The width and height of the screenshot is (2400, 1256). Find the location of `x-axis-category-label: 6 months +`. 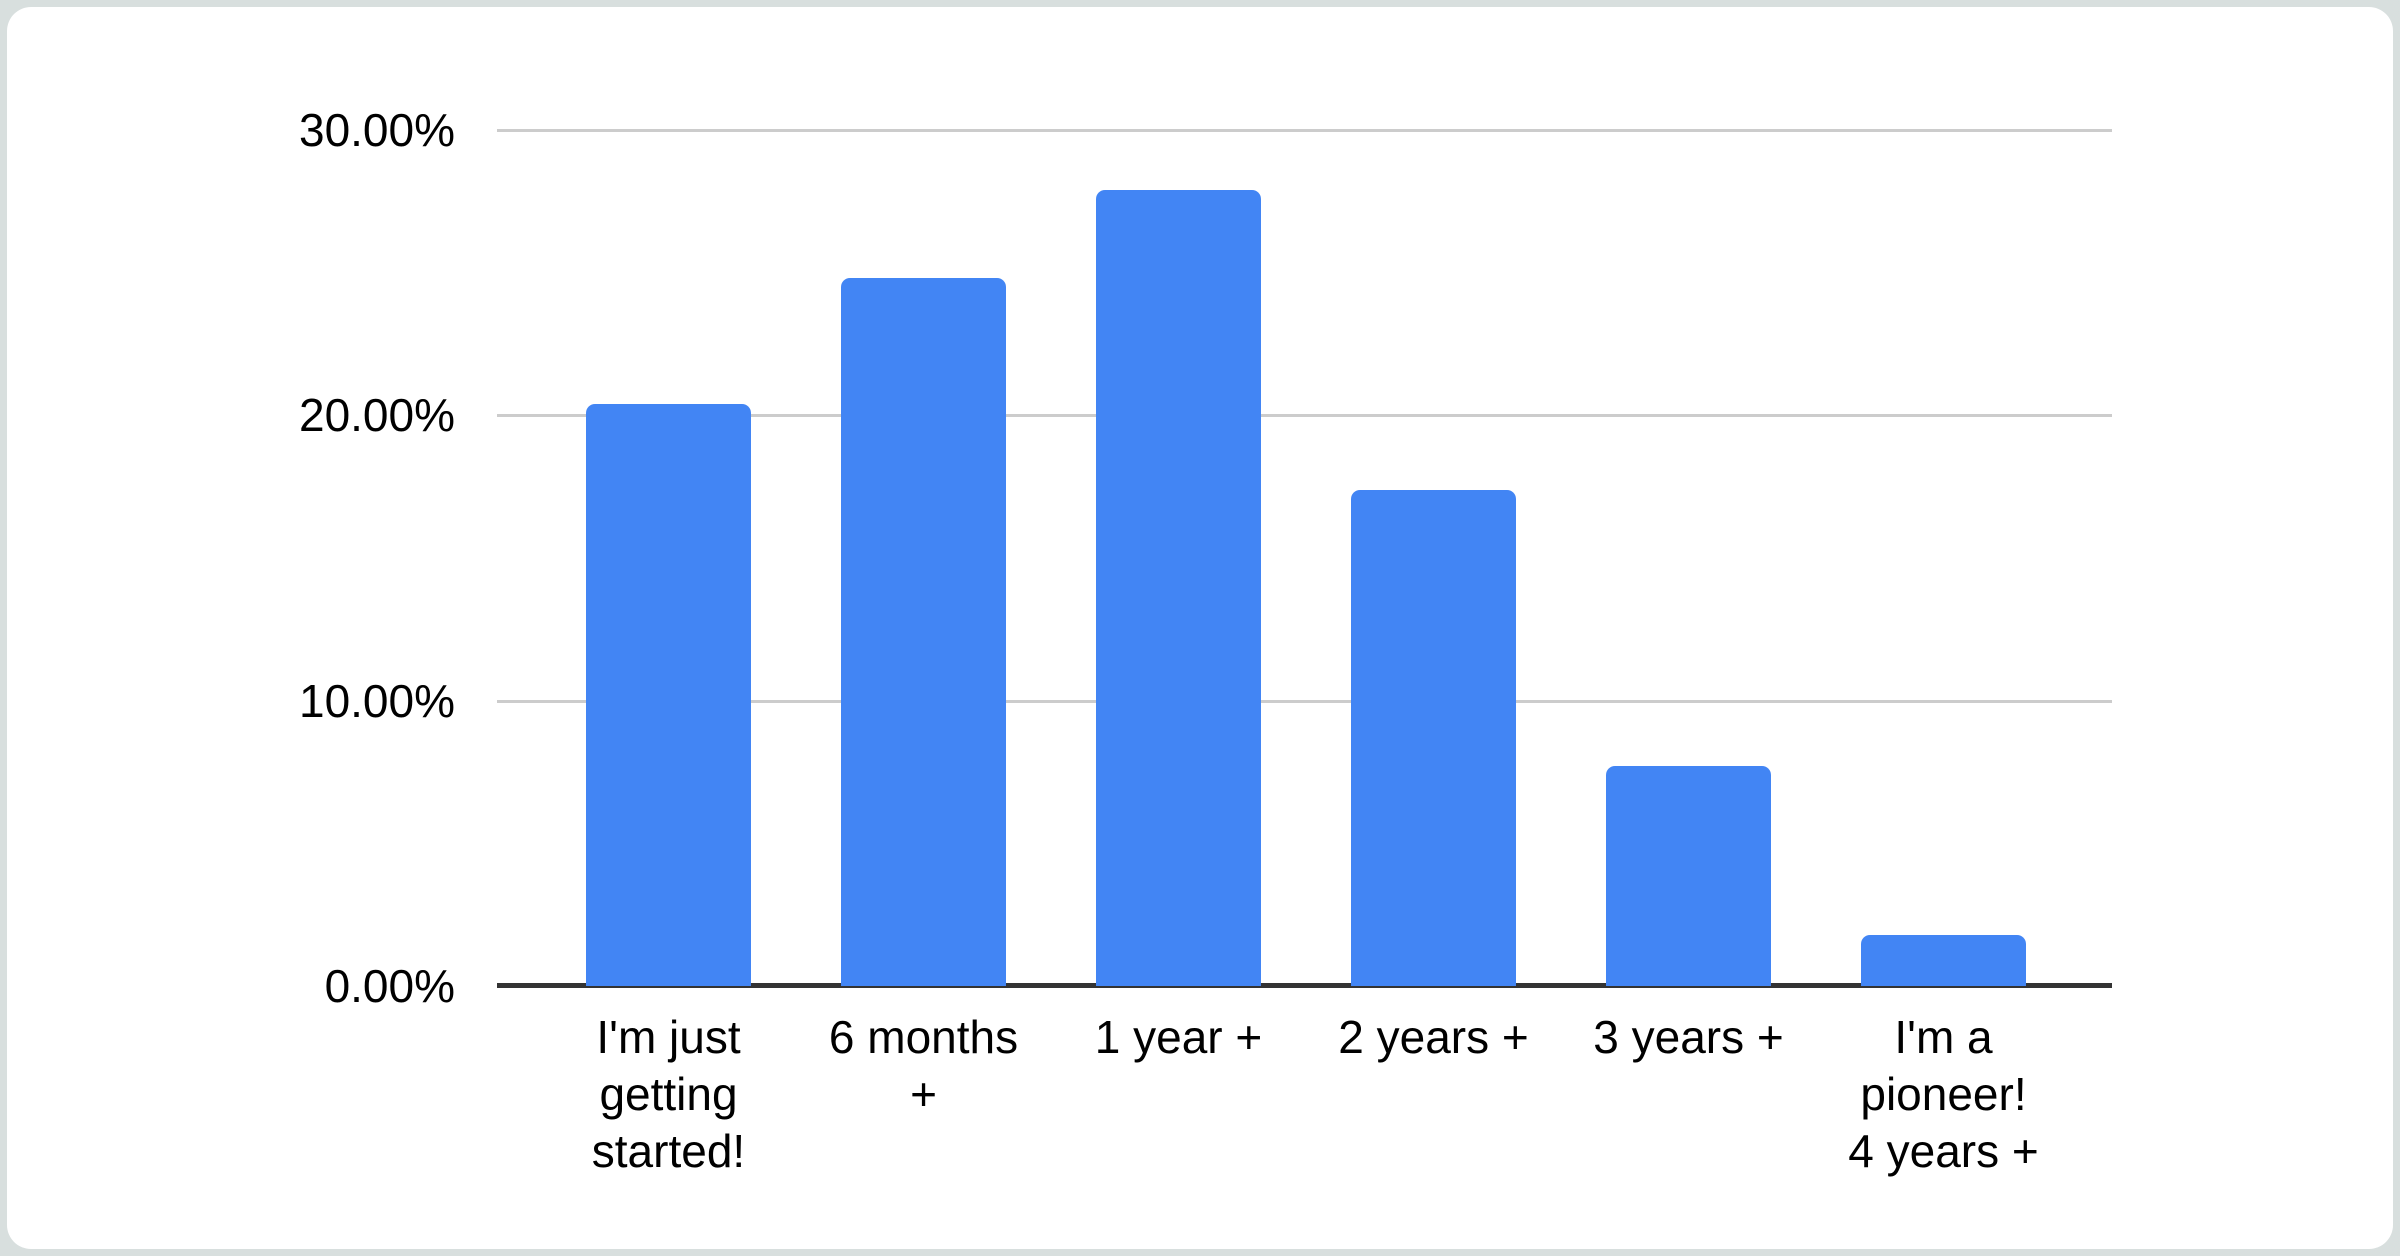

x-axis-category-label: 6 months + is located at coordinates (923, 1065).